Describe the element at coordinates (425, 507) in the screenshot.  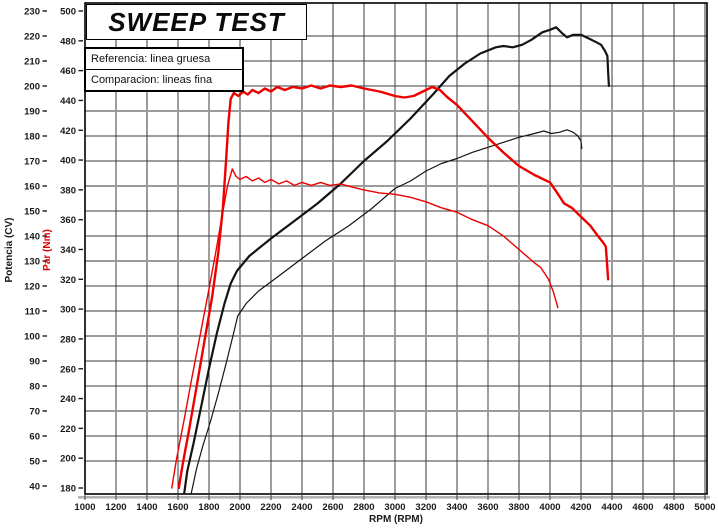
I see `x-axis-tick-label: 3200` at that location.